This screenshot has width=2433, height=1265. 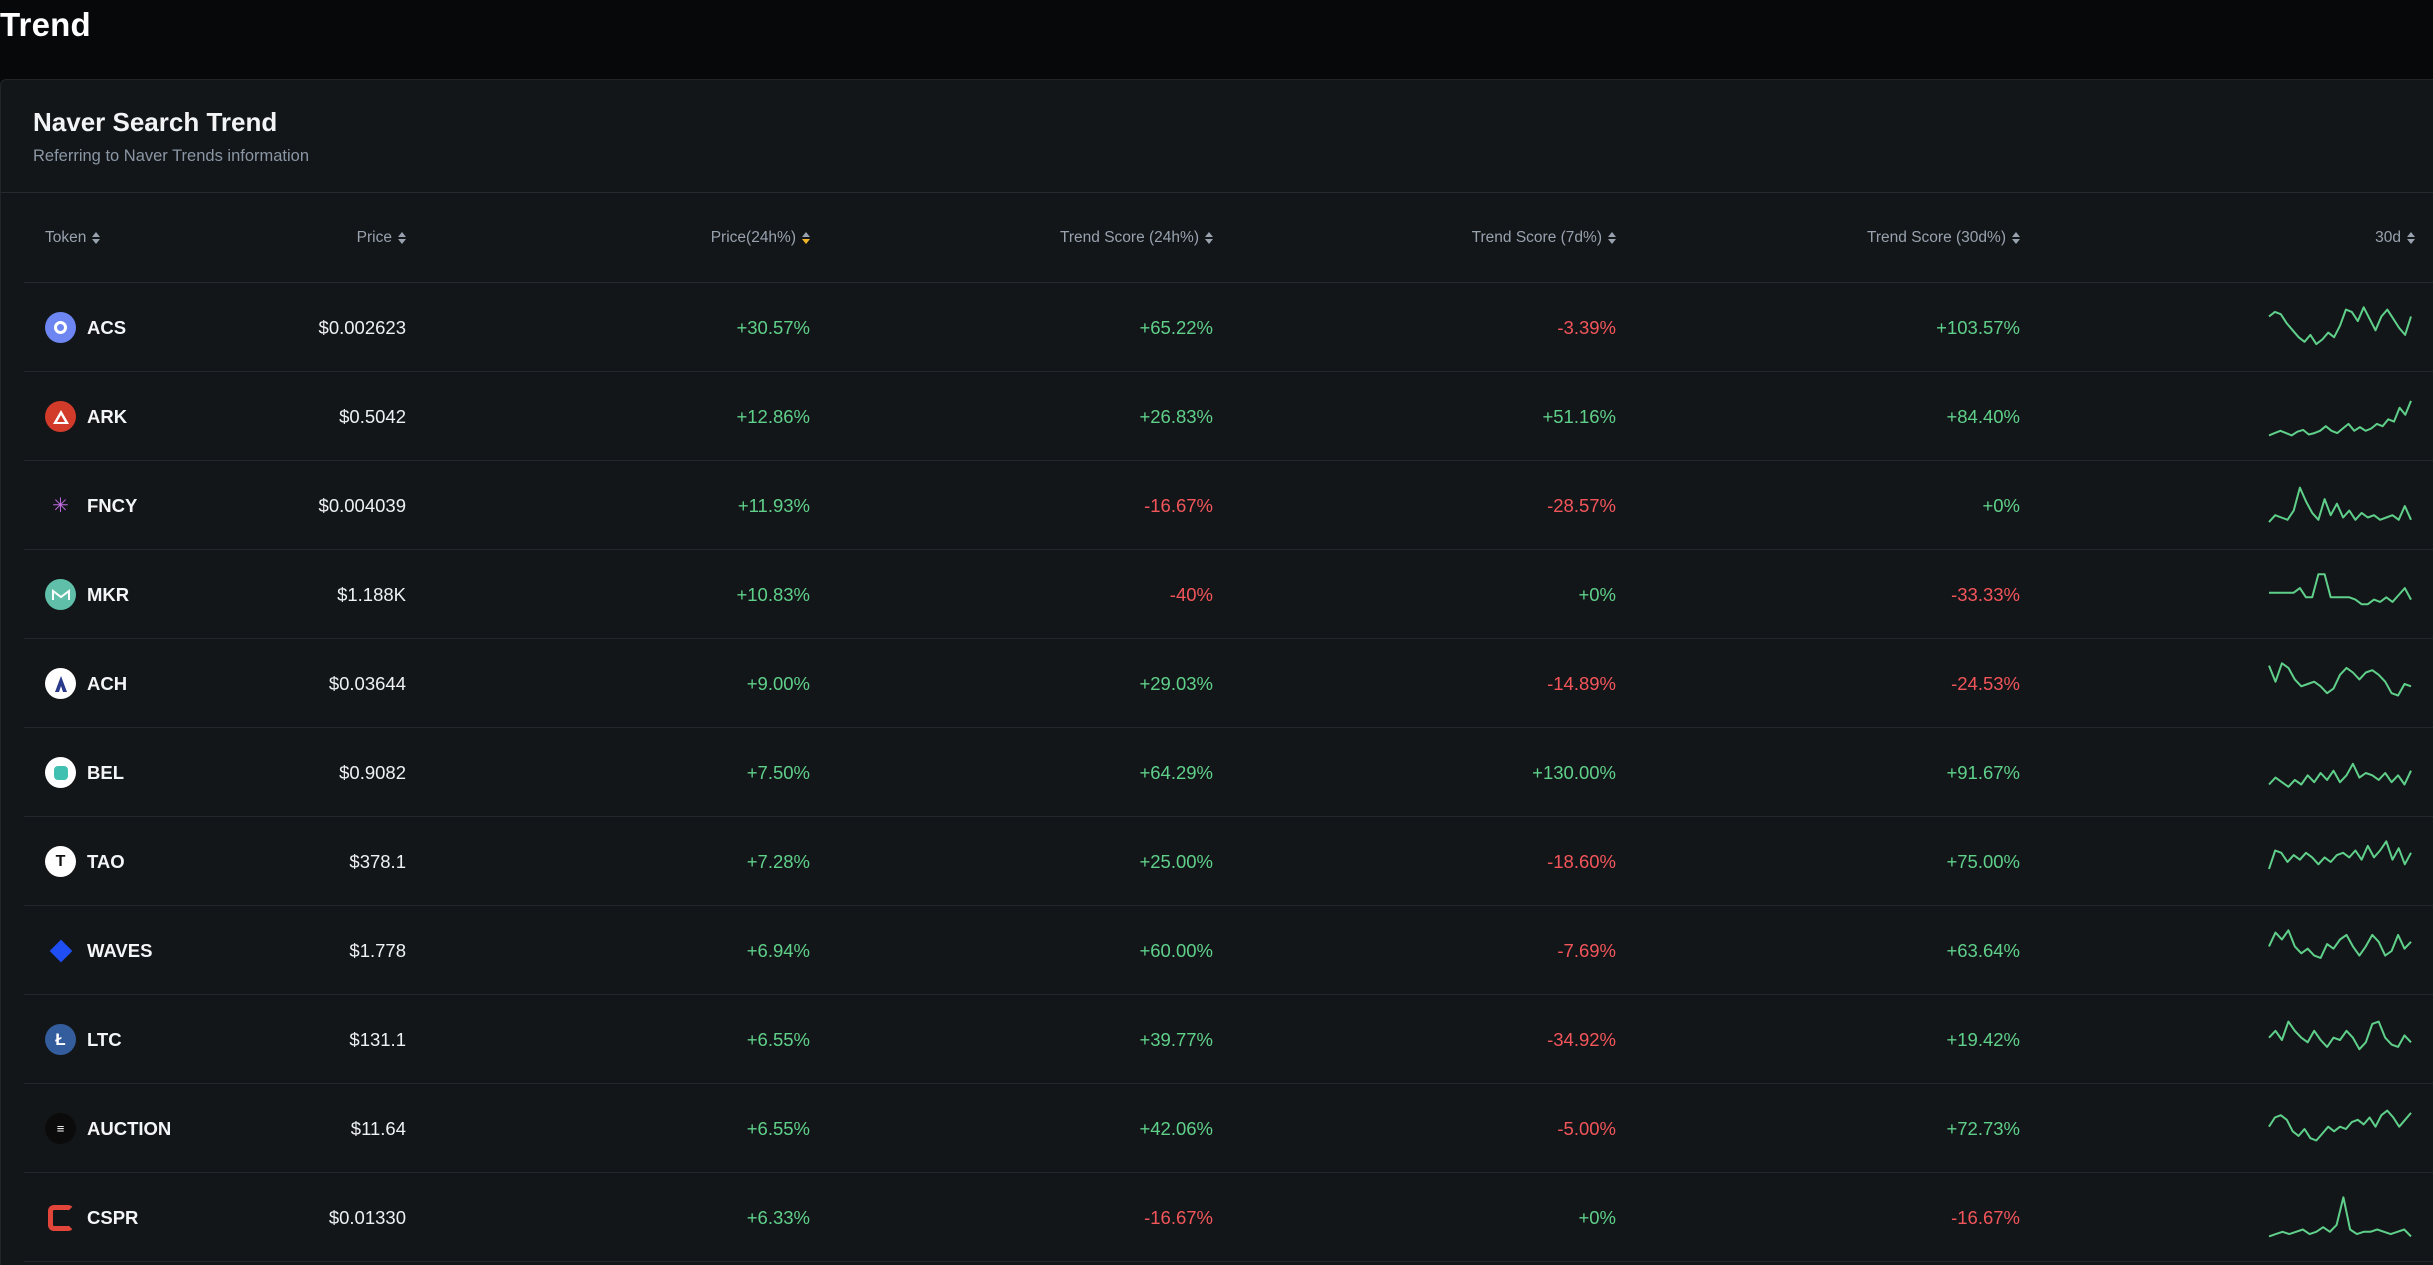 I want to click on column-label: 30d, so click(x=2388, y=237).